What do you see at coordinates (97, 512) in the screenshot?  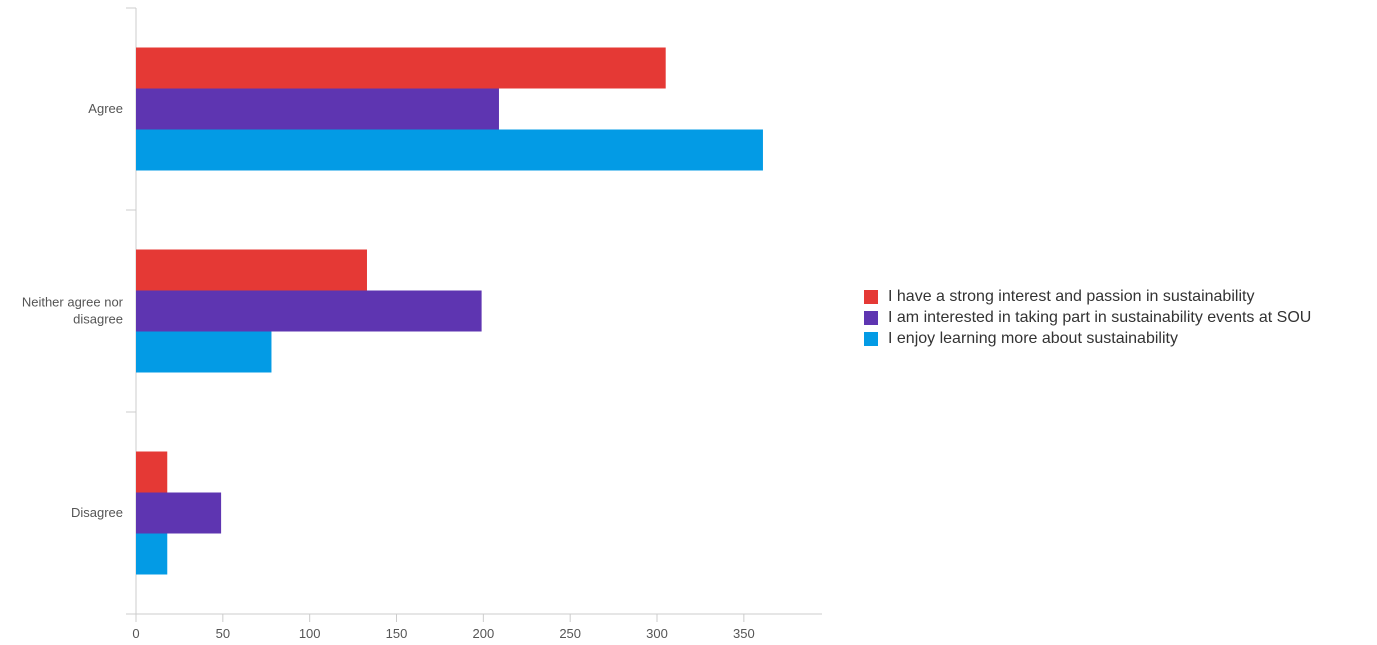 I see `y-category-label: Disagree` at bounding box center [97, 512].